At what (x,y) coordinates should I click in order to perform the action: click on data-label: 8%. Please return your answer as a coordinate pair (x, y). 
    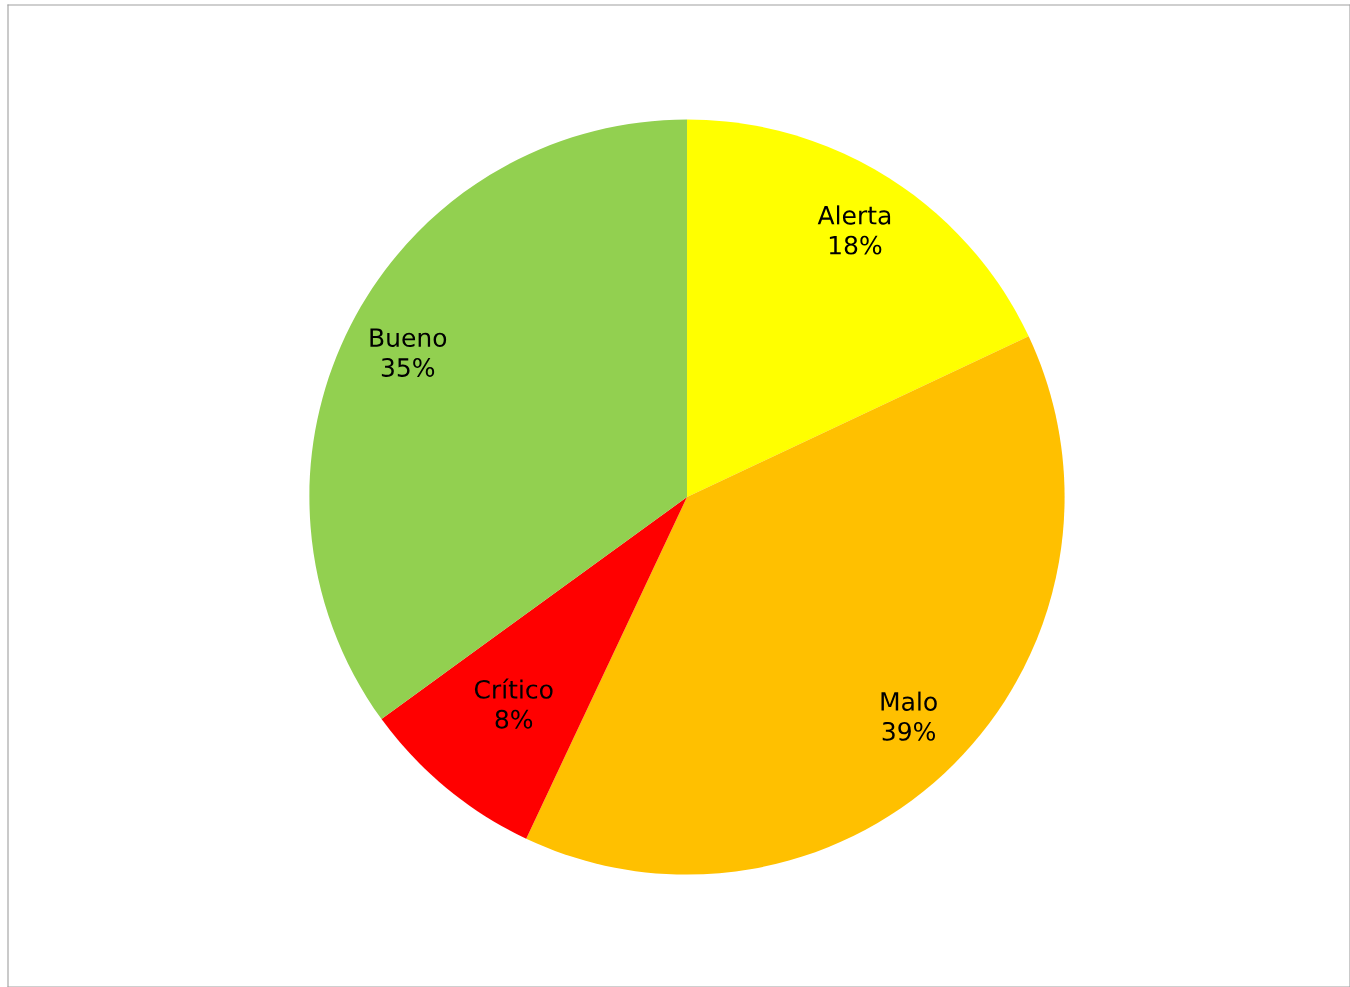
    Looking at the image, I should click on (514, 719).